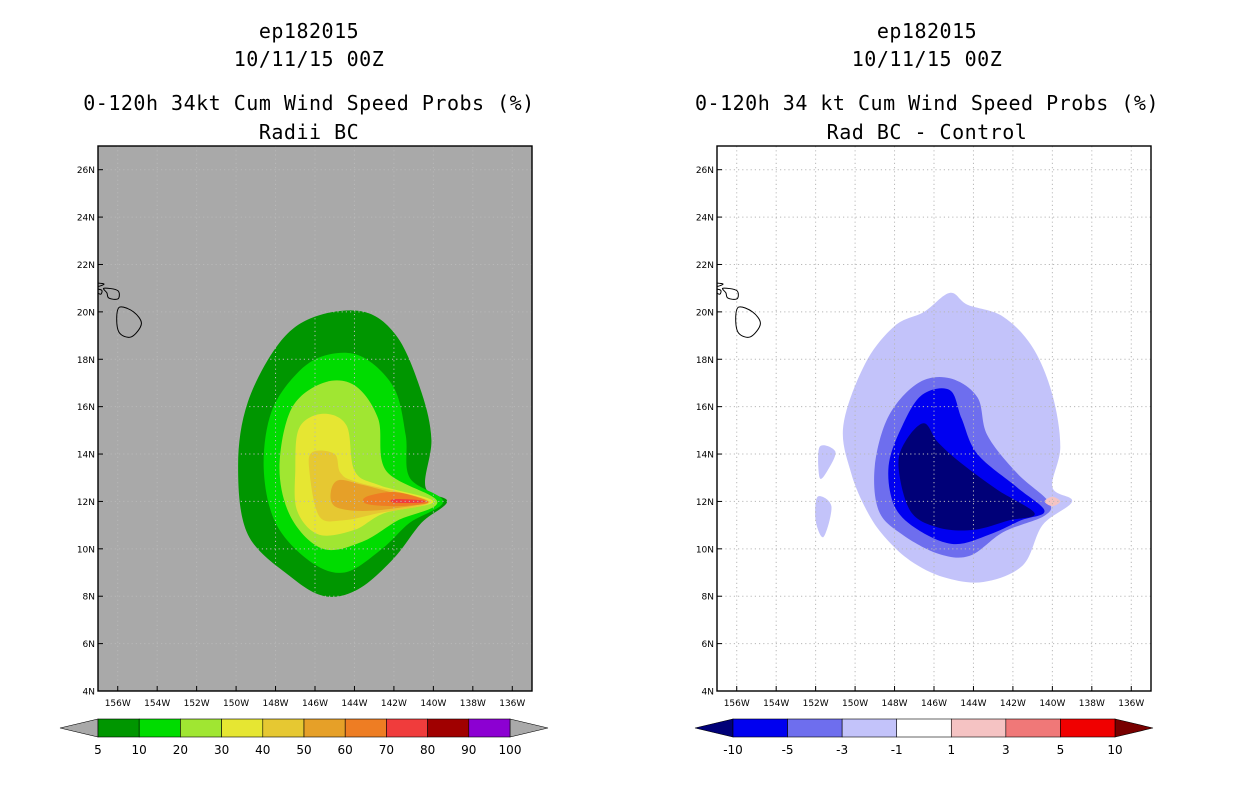 This screenshot has height=800, width=1236. What do you see at coordinates (510, 750) in the screenshot?
I see `colorbar-label-10: 100` at bounding box center [510, 750].